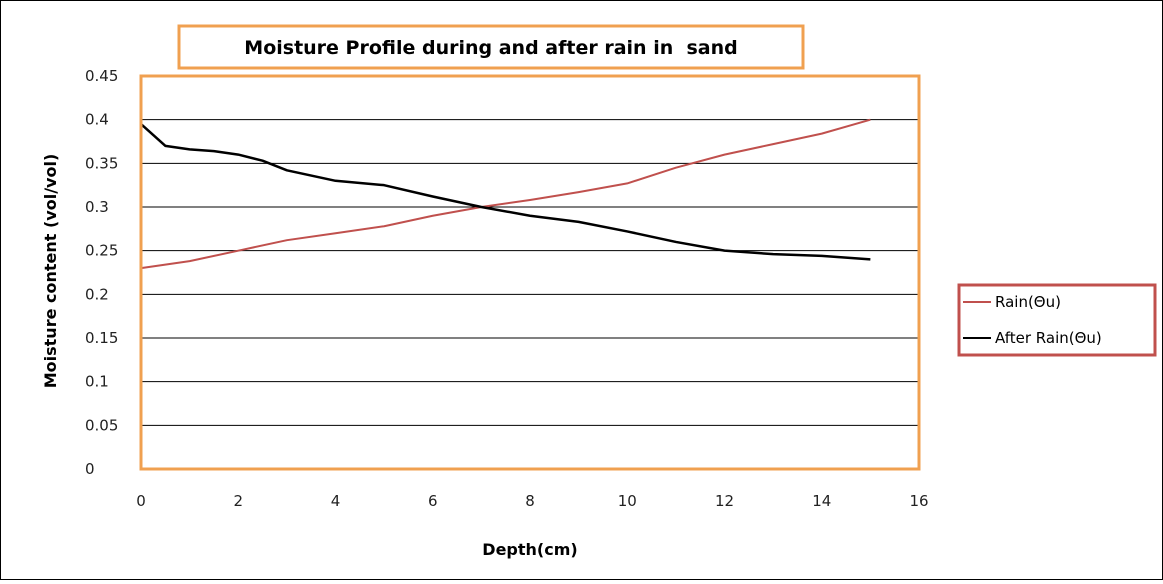 This screenshot has width=1163, height=584. I want to click on legend-label-after-rain: After Rain(Θu), so click(1048, 338).